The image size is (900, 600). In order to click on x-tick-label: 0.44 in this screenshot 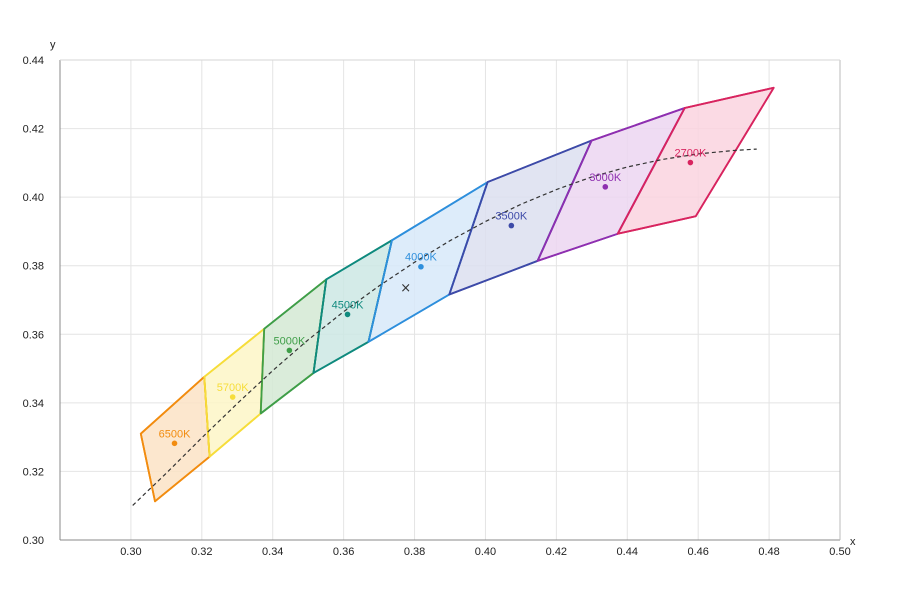, I will do `click(627, 552)`.